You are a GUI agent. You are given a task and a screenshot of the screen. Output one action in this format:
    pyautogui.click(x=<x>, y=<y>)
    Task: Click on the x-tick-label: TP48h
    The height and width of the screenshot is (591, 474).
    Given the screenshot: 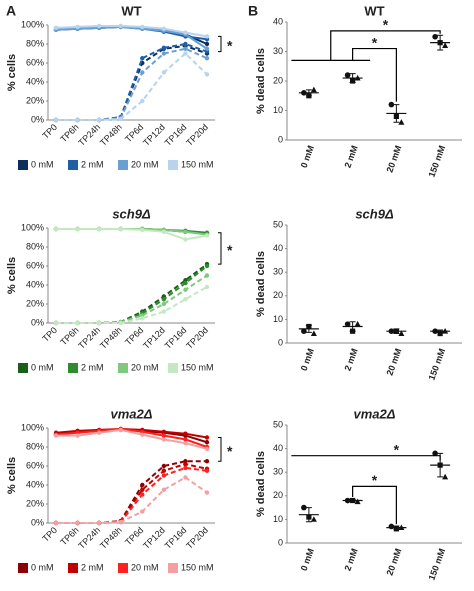 What is the action you would take?
    pyautogui.click(x=111, y=135)
    